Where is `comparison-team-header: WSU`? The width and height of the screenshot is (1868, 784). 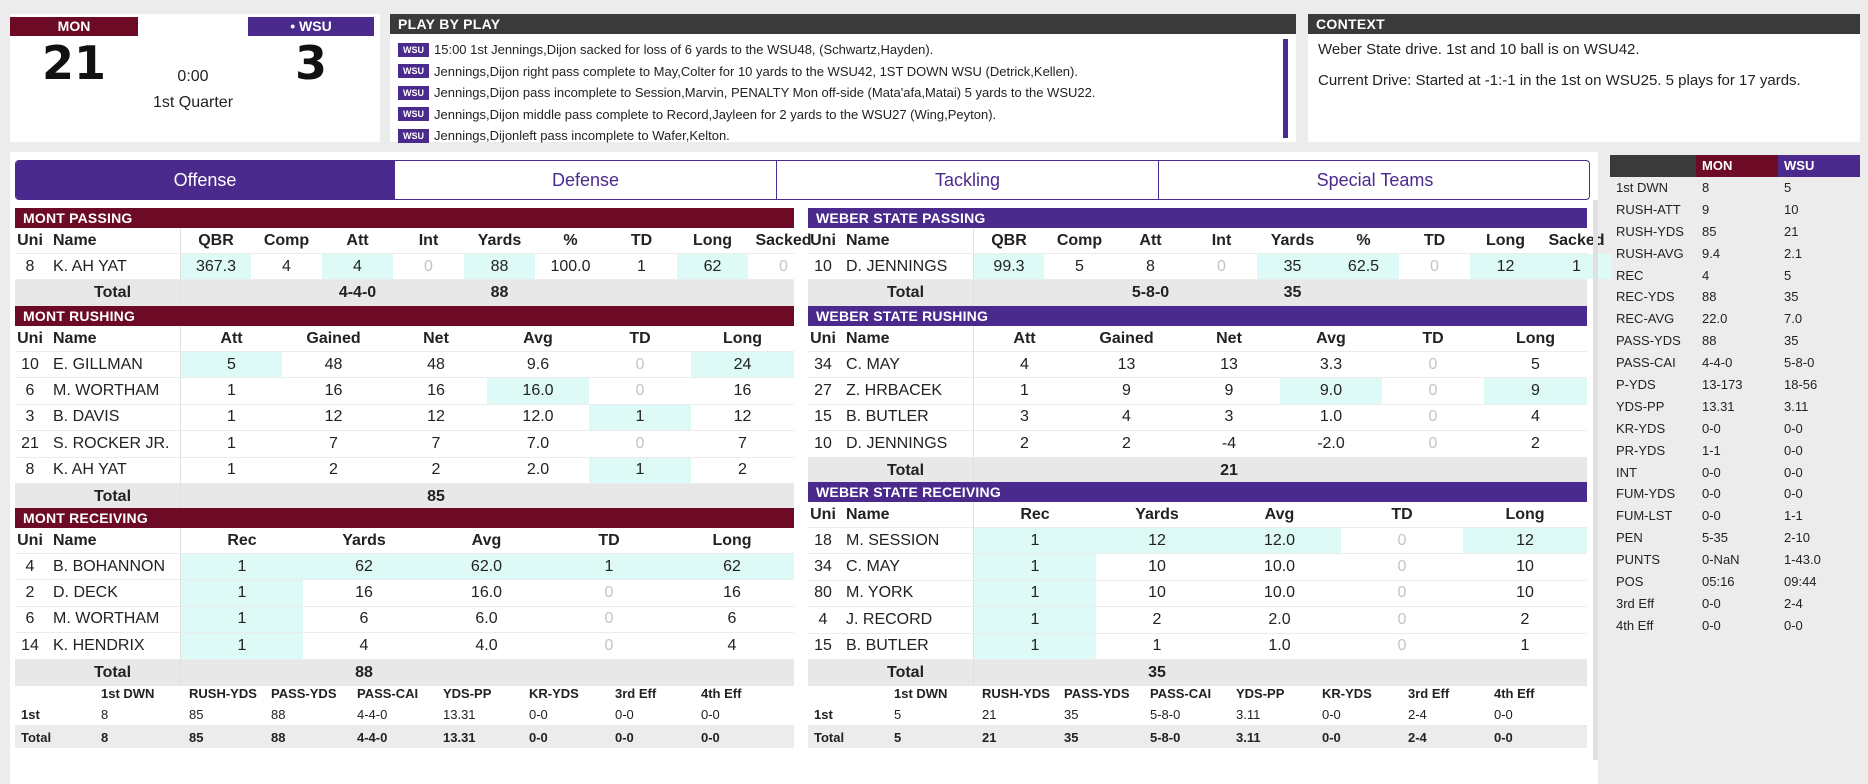
comparison-team-header: WSU is located at coordinates (1819, 166).